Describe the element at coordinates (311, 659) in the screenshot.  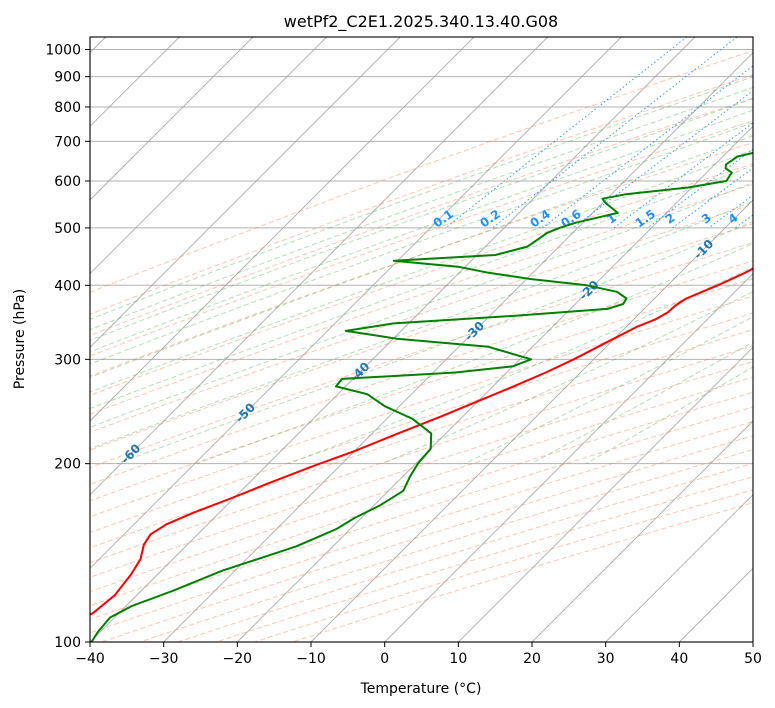
I see `x-tick-label: −10` at that location.